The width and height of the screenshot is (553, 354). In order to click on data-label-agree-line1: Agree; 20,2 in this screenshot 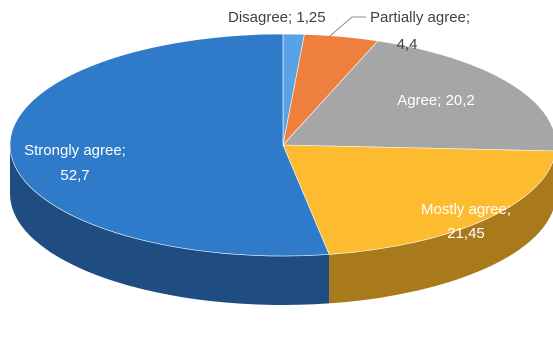, I will do `click(436, 100)`.